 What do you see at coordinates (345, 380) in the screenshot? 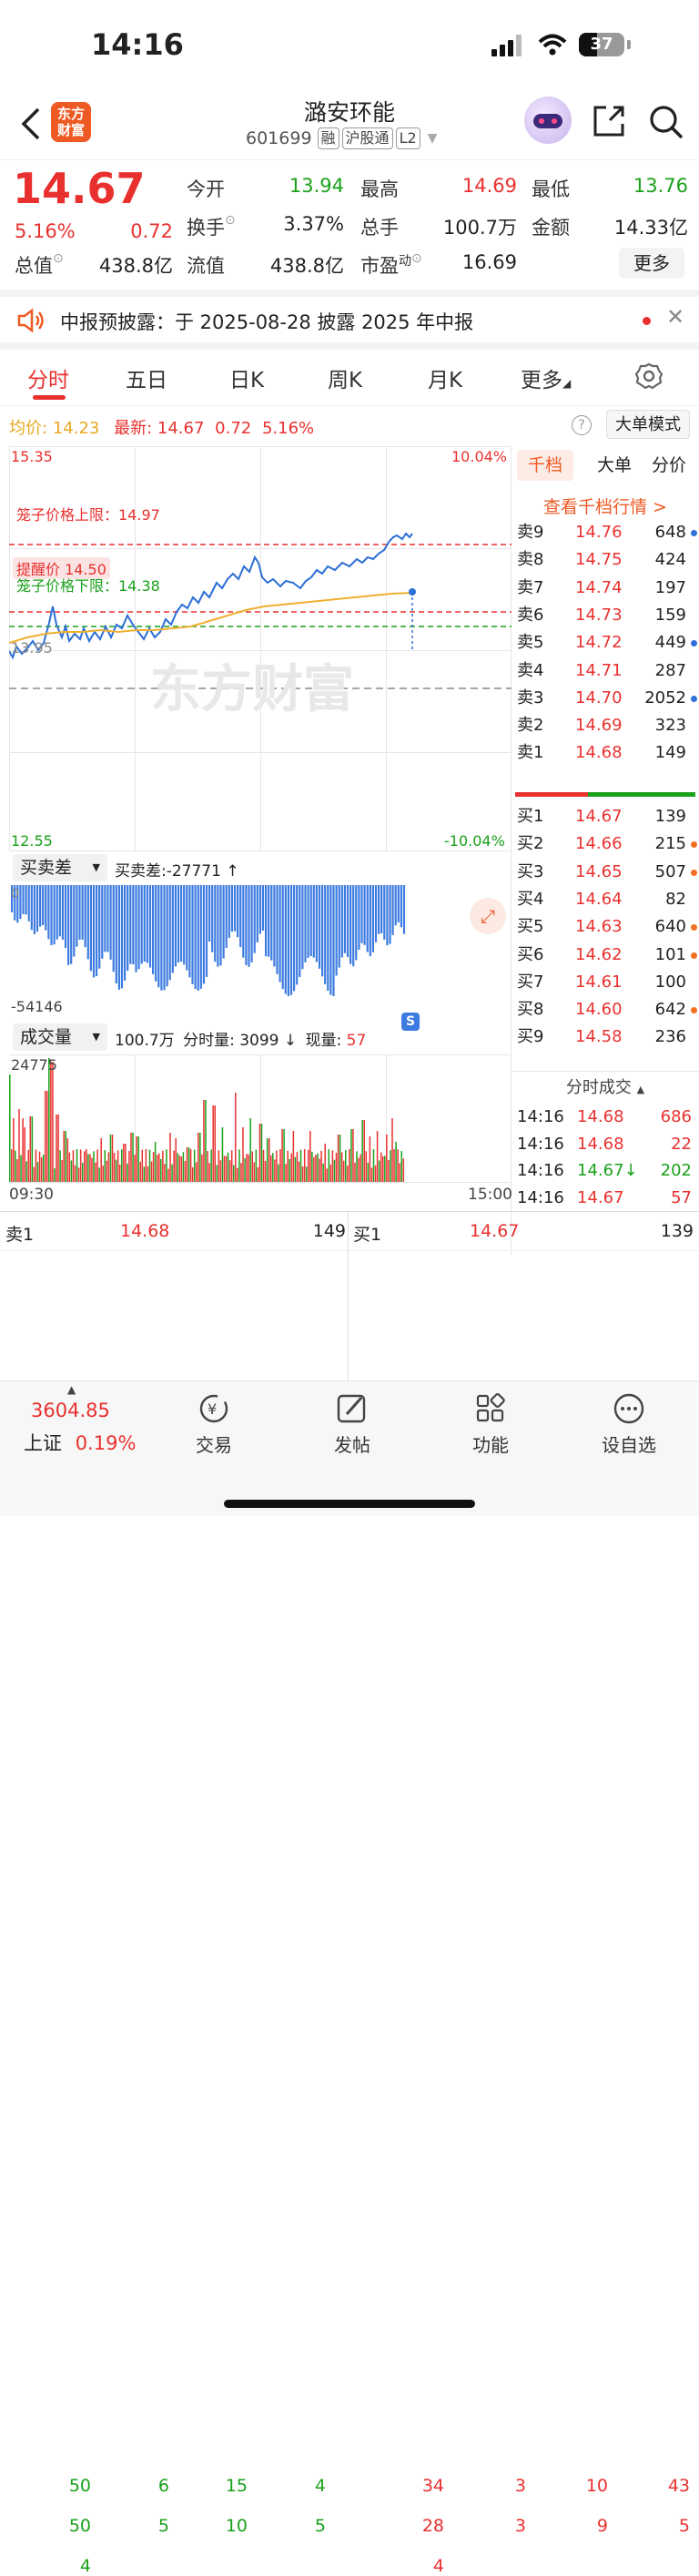
I see `tab-weekly-k: 周K` at bounding box center [345, 380].